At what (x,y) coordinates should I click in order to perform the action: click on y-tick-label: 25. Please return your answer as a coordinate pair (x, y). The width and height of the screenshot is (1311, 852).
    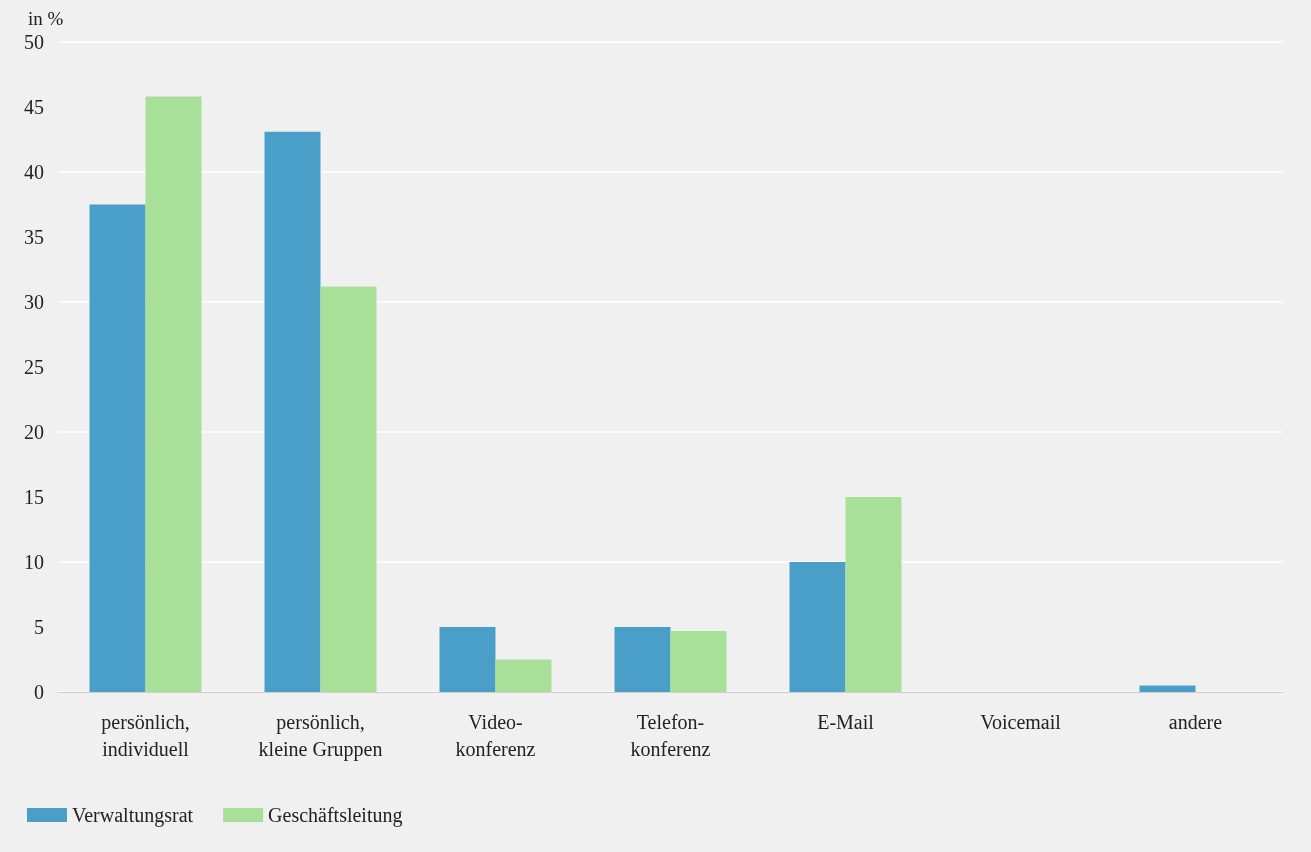
    Looking at the image, I should click on (34, 367).